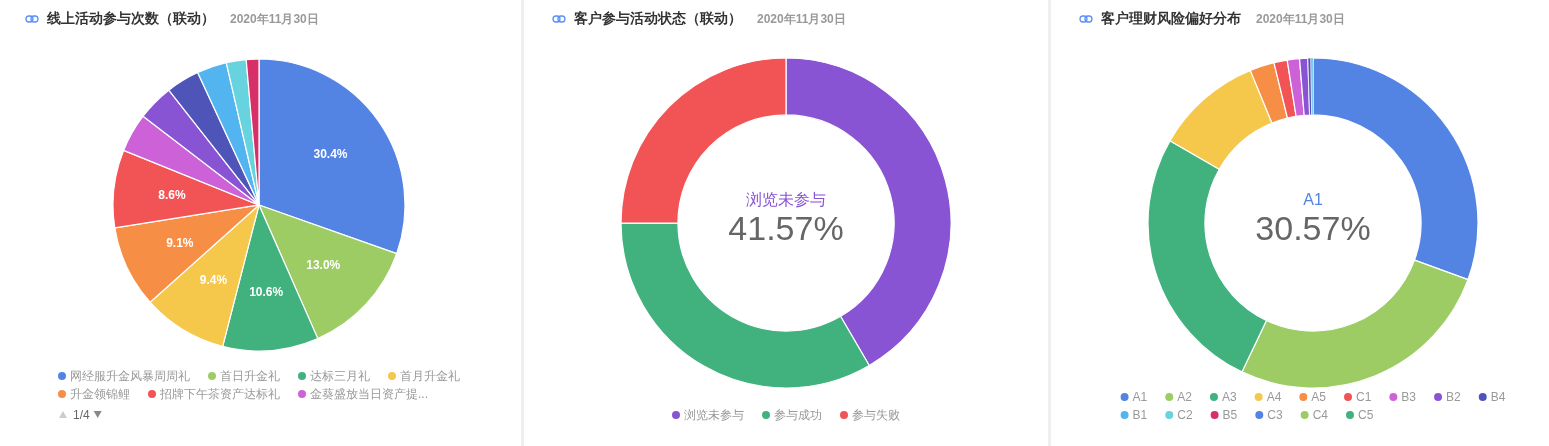 The height and width of the screenshot is (446, 1549). I want to click on legend-label: 浏览未参与, so click(714, 415).